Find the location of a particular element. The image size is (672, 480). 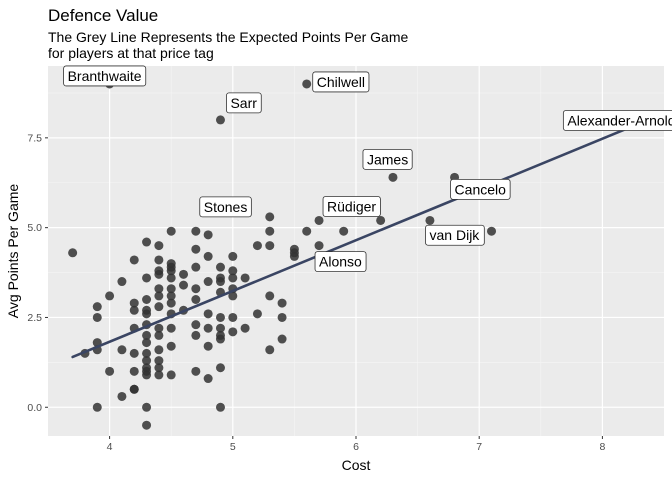

point-label: Alonso is located at coordinates (340, 262).